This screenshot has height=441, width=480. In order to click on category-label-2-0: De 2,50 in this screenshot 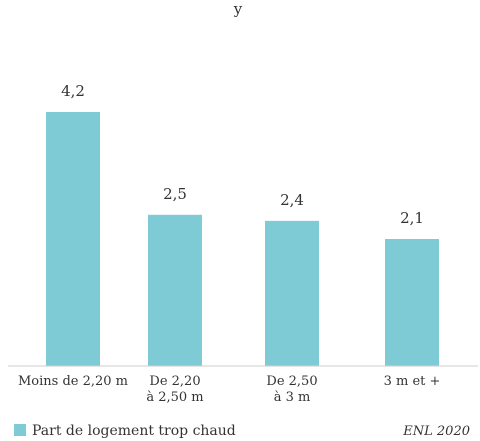, I will do `click(291, 381)`.